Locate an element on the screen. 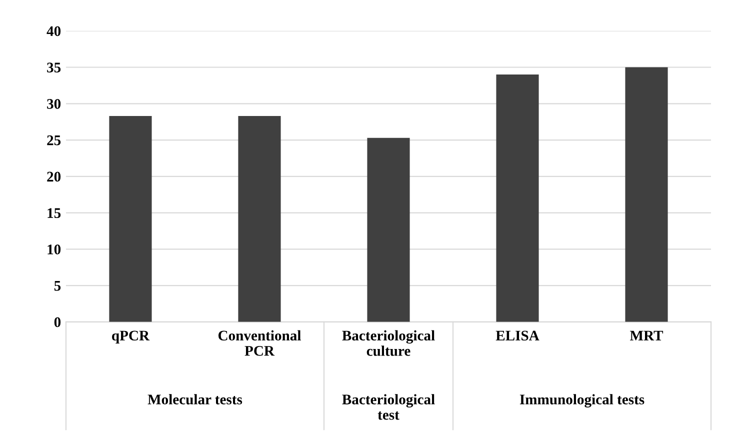  x-tick-label: MRT is located at coordinates (647, 335).